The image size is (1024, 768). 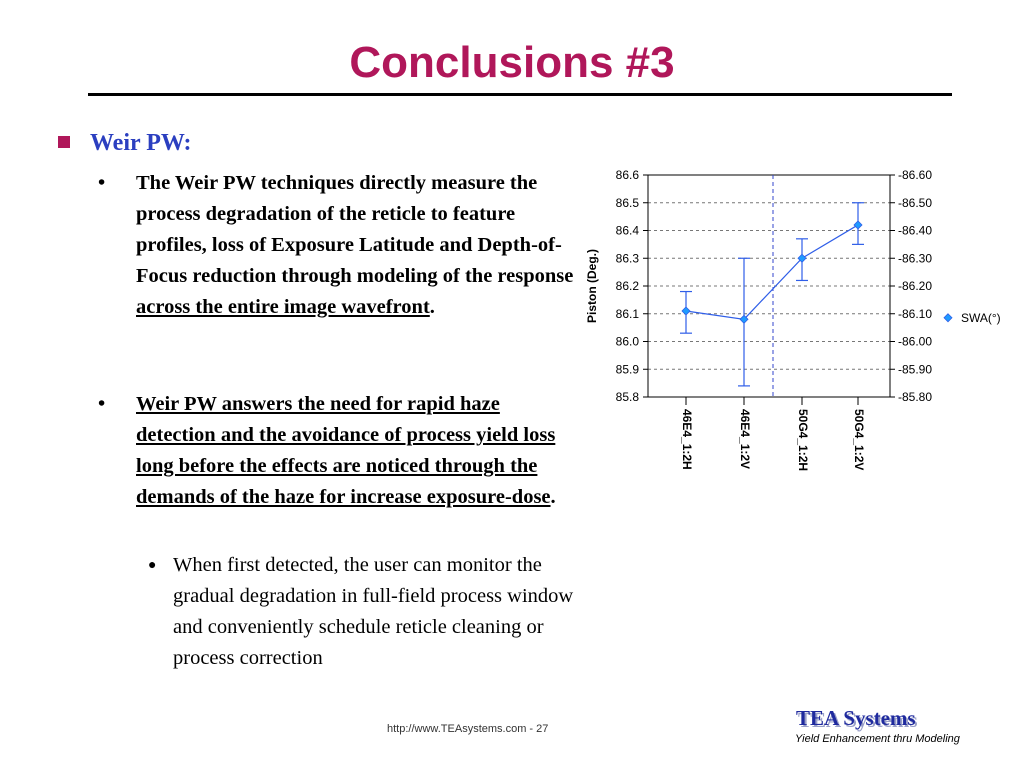 I want to click on x-tick-label: 50G4_1:2H, so click(x=803, y=440).